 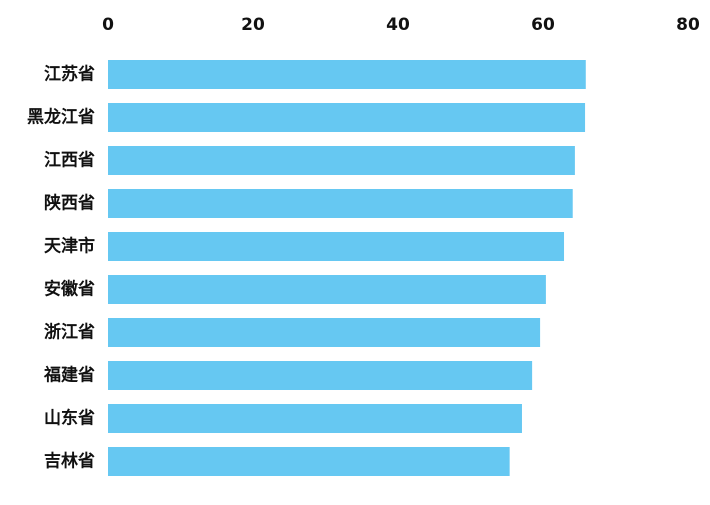 What do you see at coordinates (398, 25) in the screenshot?
I see `x-tick-label: 40` at bounding box center [398, 25].